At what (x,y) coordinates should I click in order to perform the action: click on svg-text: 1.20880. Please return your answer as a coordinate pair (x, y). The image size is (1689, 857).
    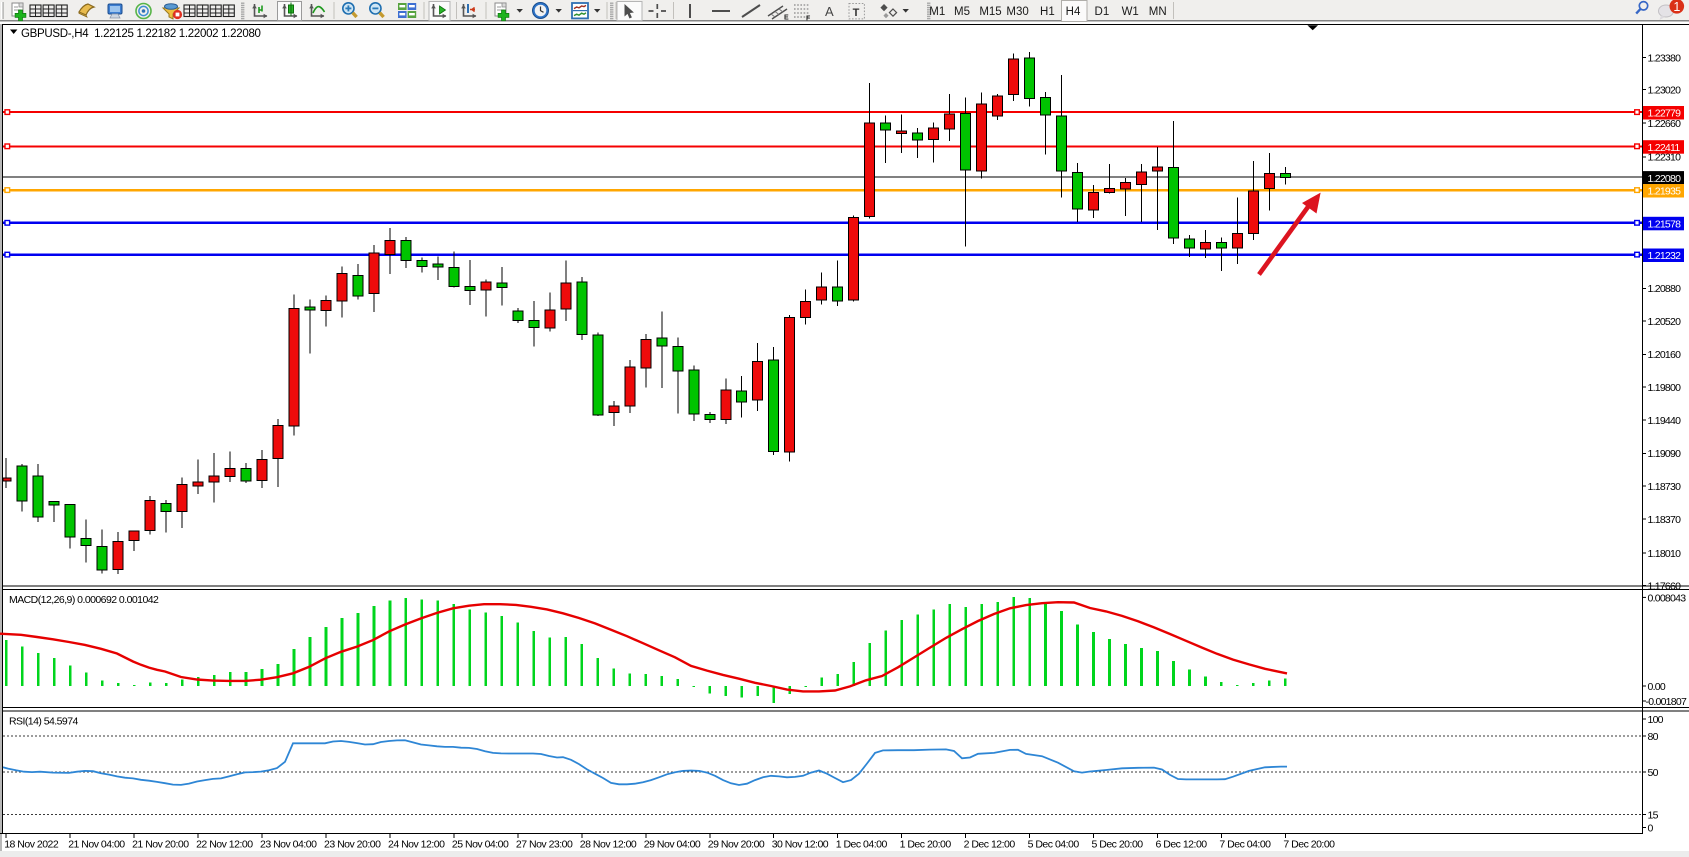
    Looking at the image, I should click on (1665, 289).